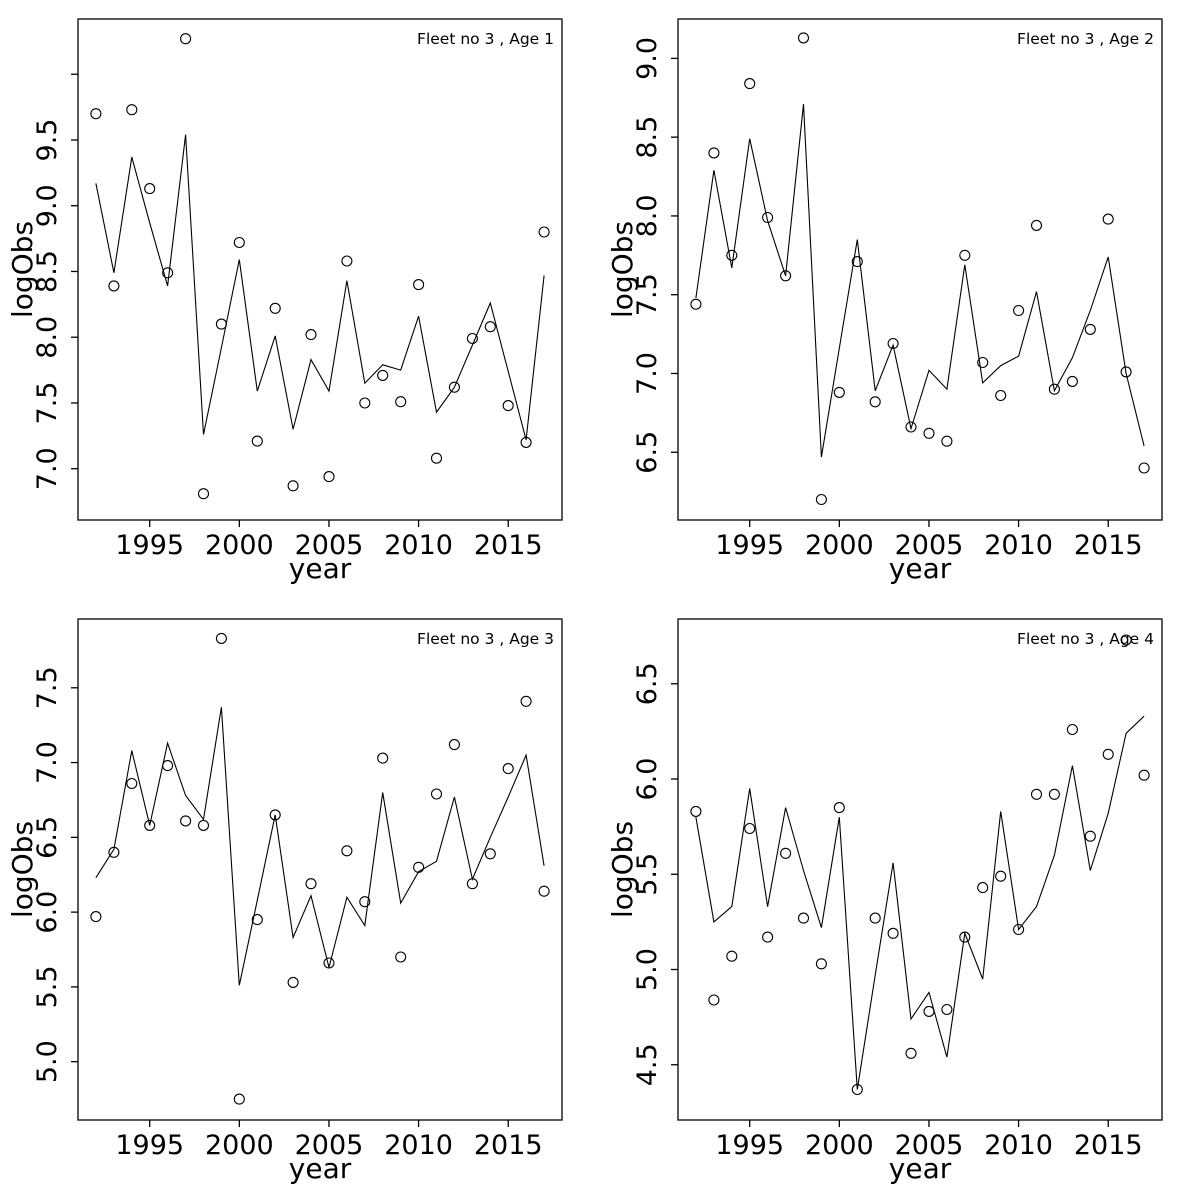 Image resolution: width=1200 pixels, height=1200 pixels. I want to click on y-tick-label: 9.5, so click(47, 139).